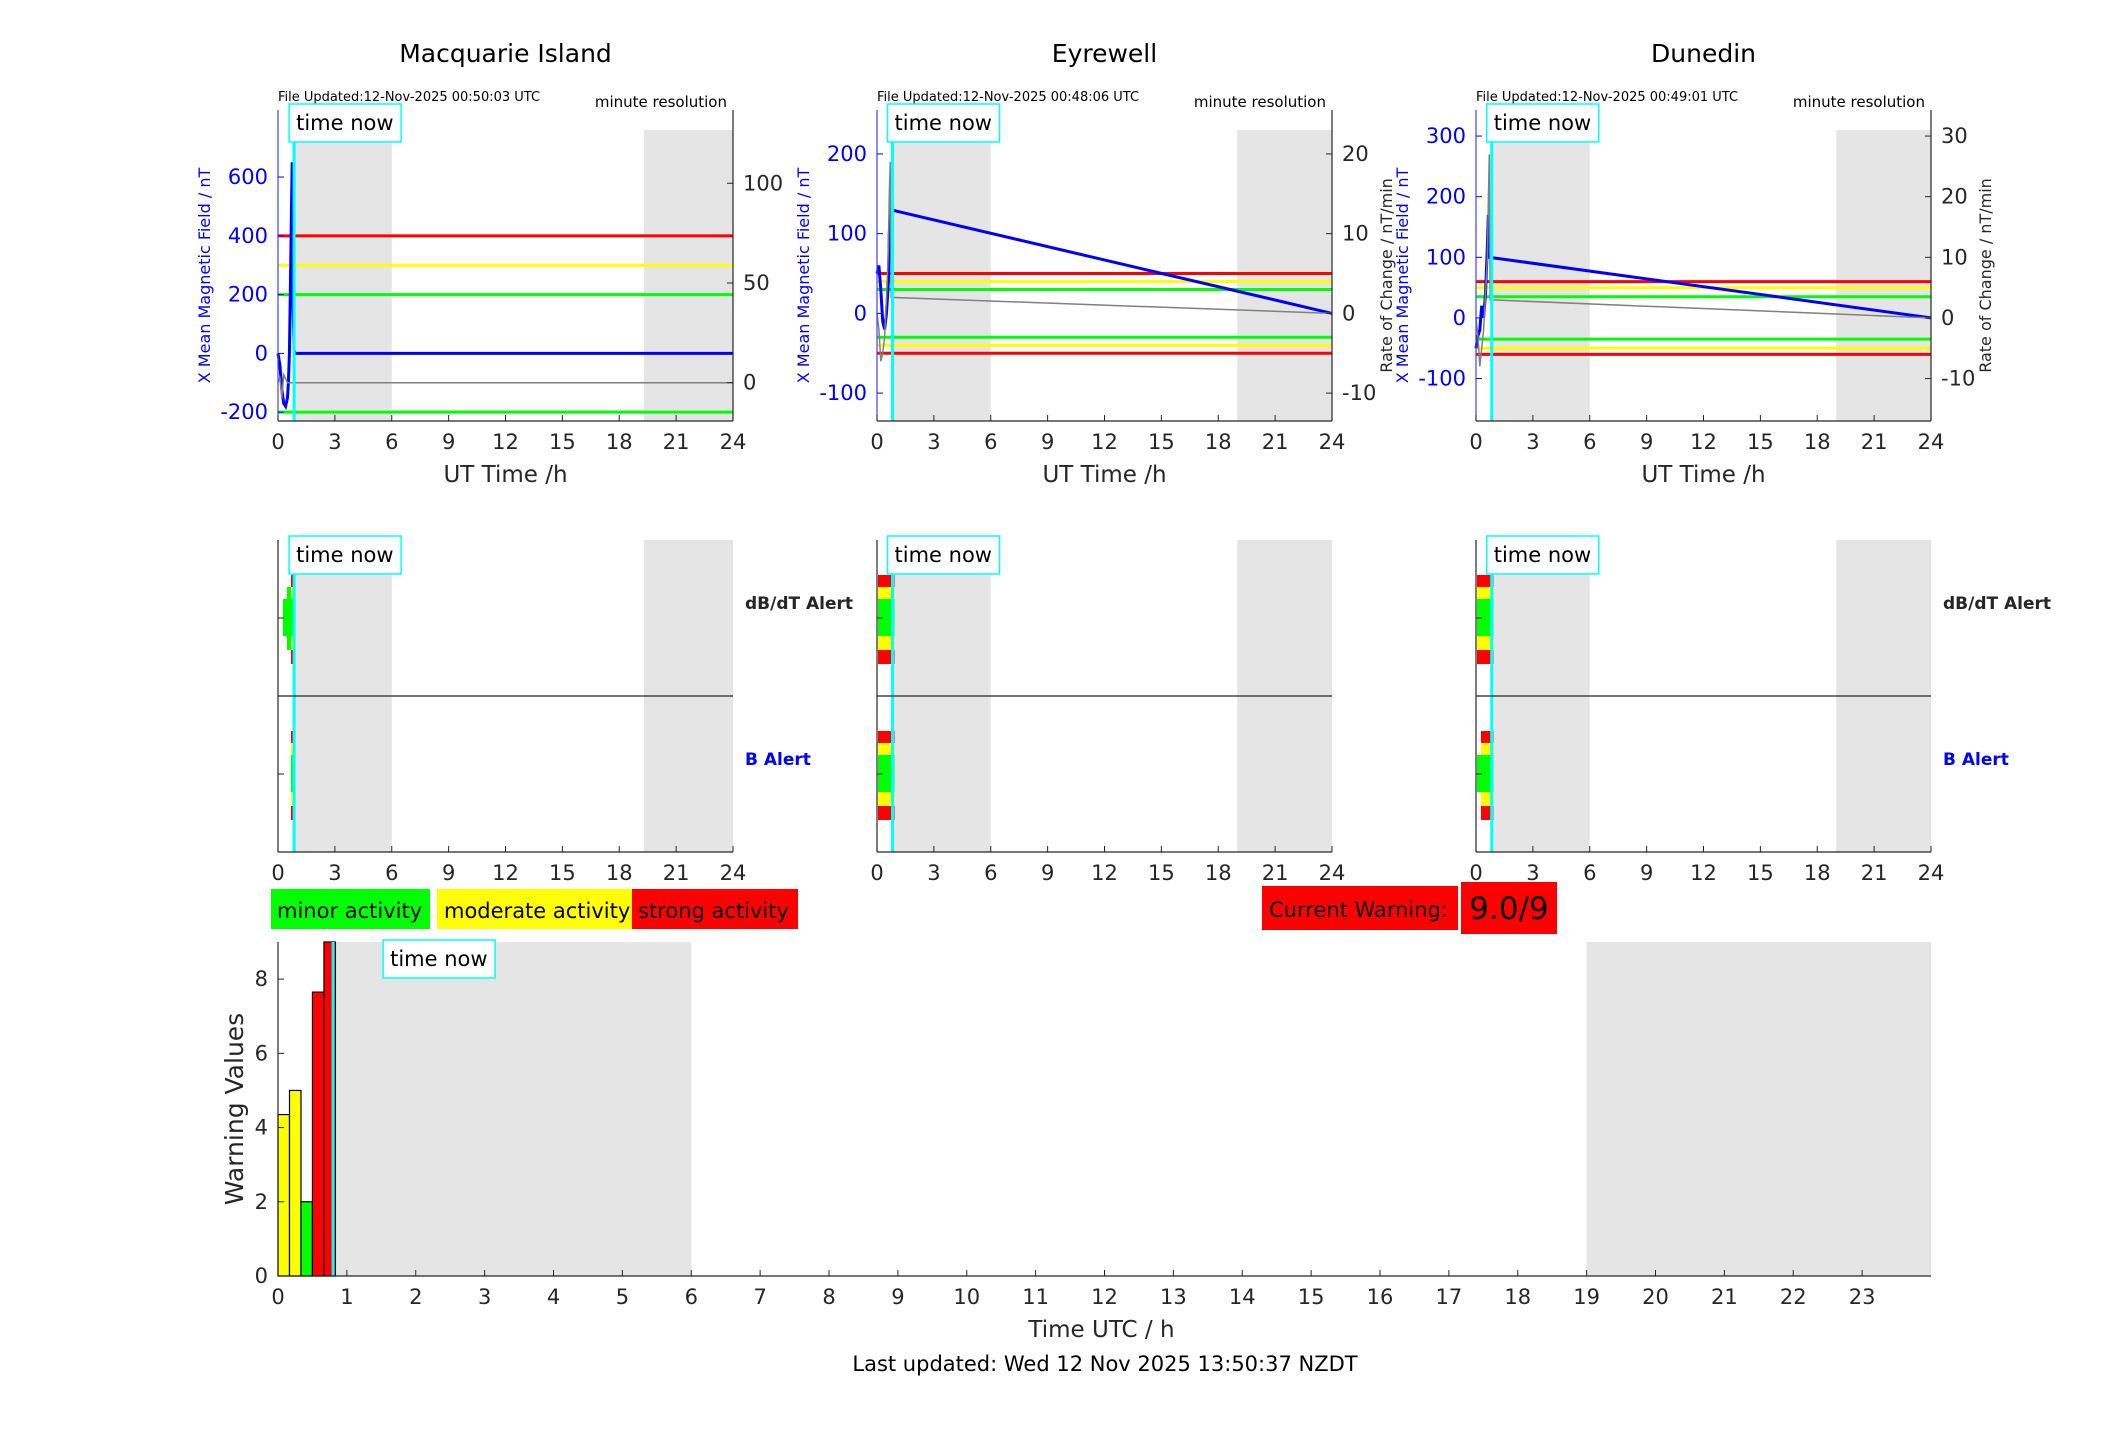 The image size is (2117, 1441). I want to click on y-left-tick-label: -200, so click(244, 412).